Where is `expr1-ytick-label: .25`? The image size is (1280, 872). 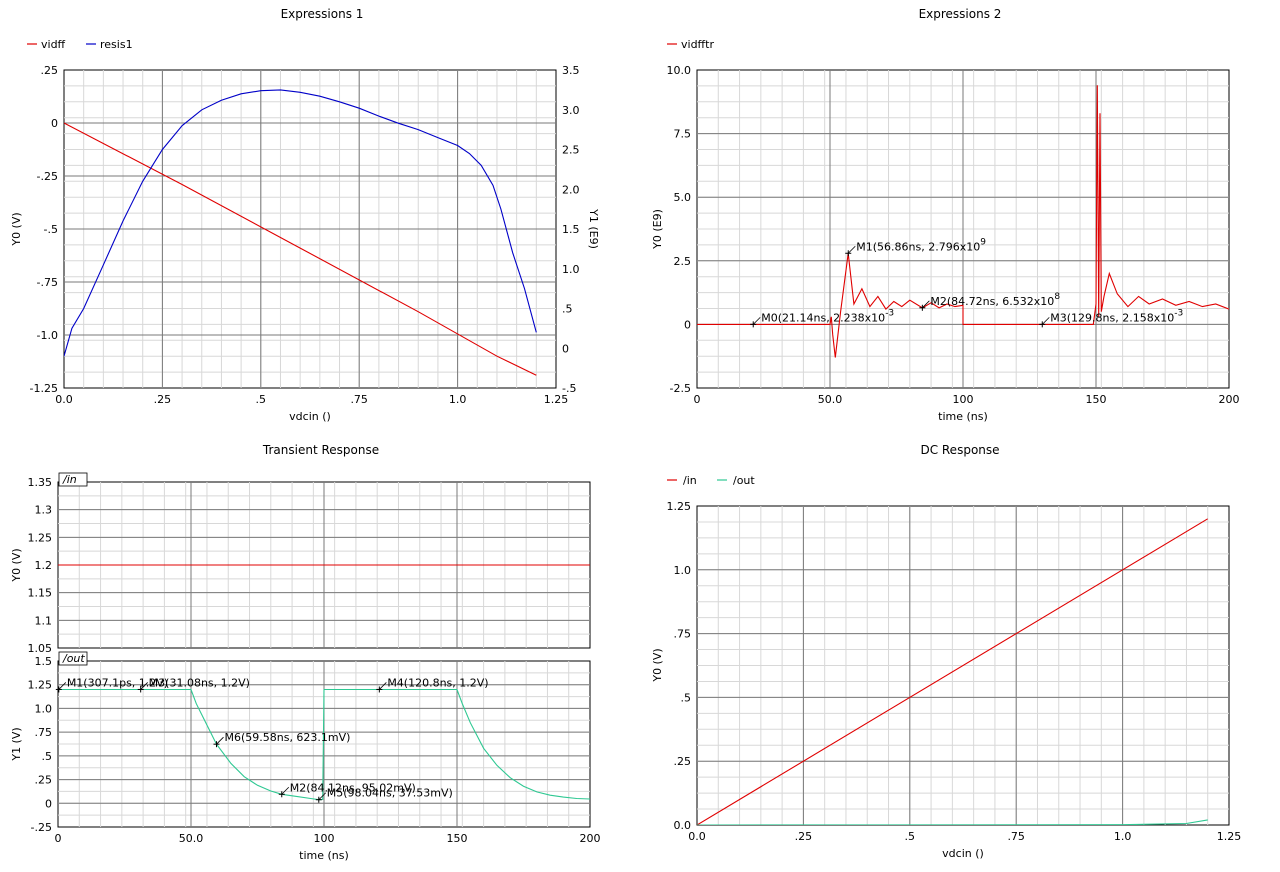 expr1-ytick-label: .25 is located at coordinates (50, 70).